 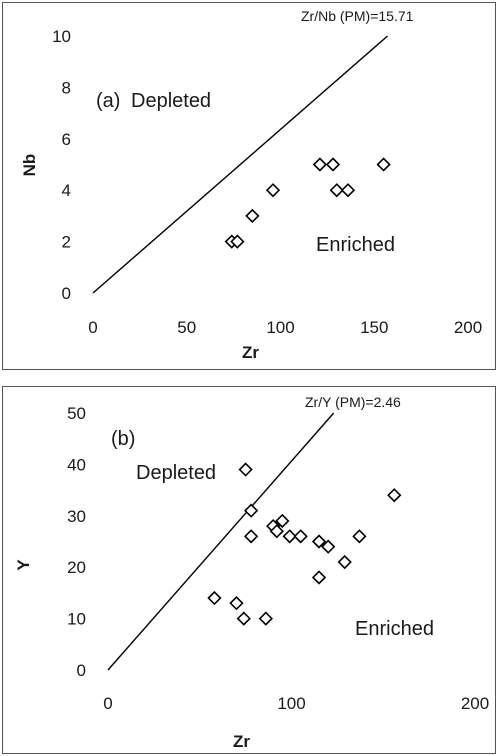 I want to click on y-tick-label: 50, so click(x=76, y=413).